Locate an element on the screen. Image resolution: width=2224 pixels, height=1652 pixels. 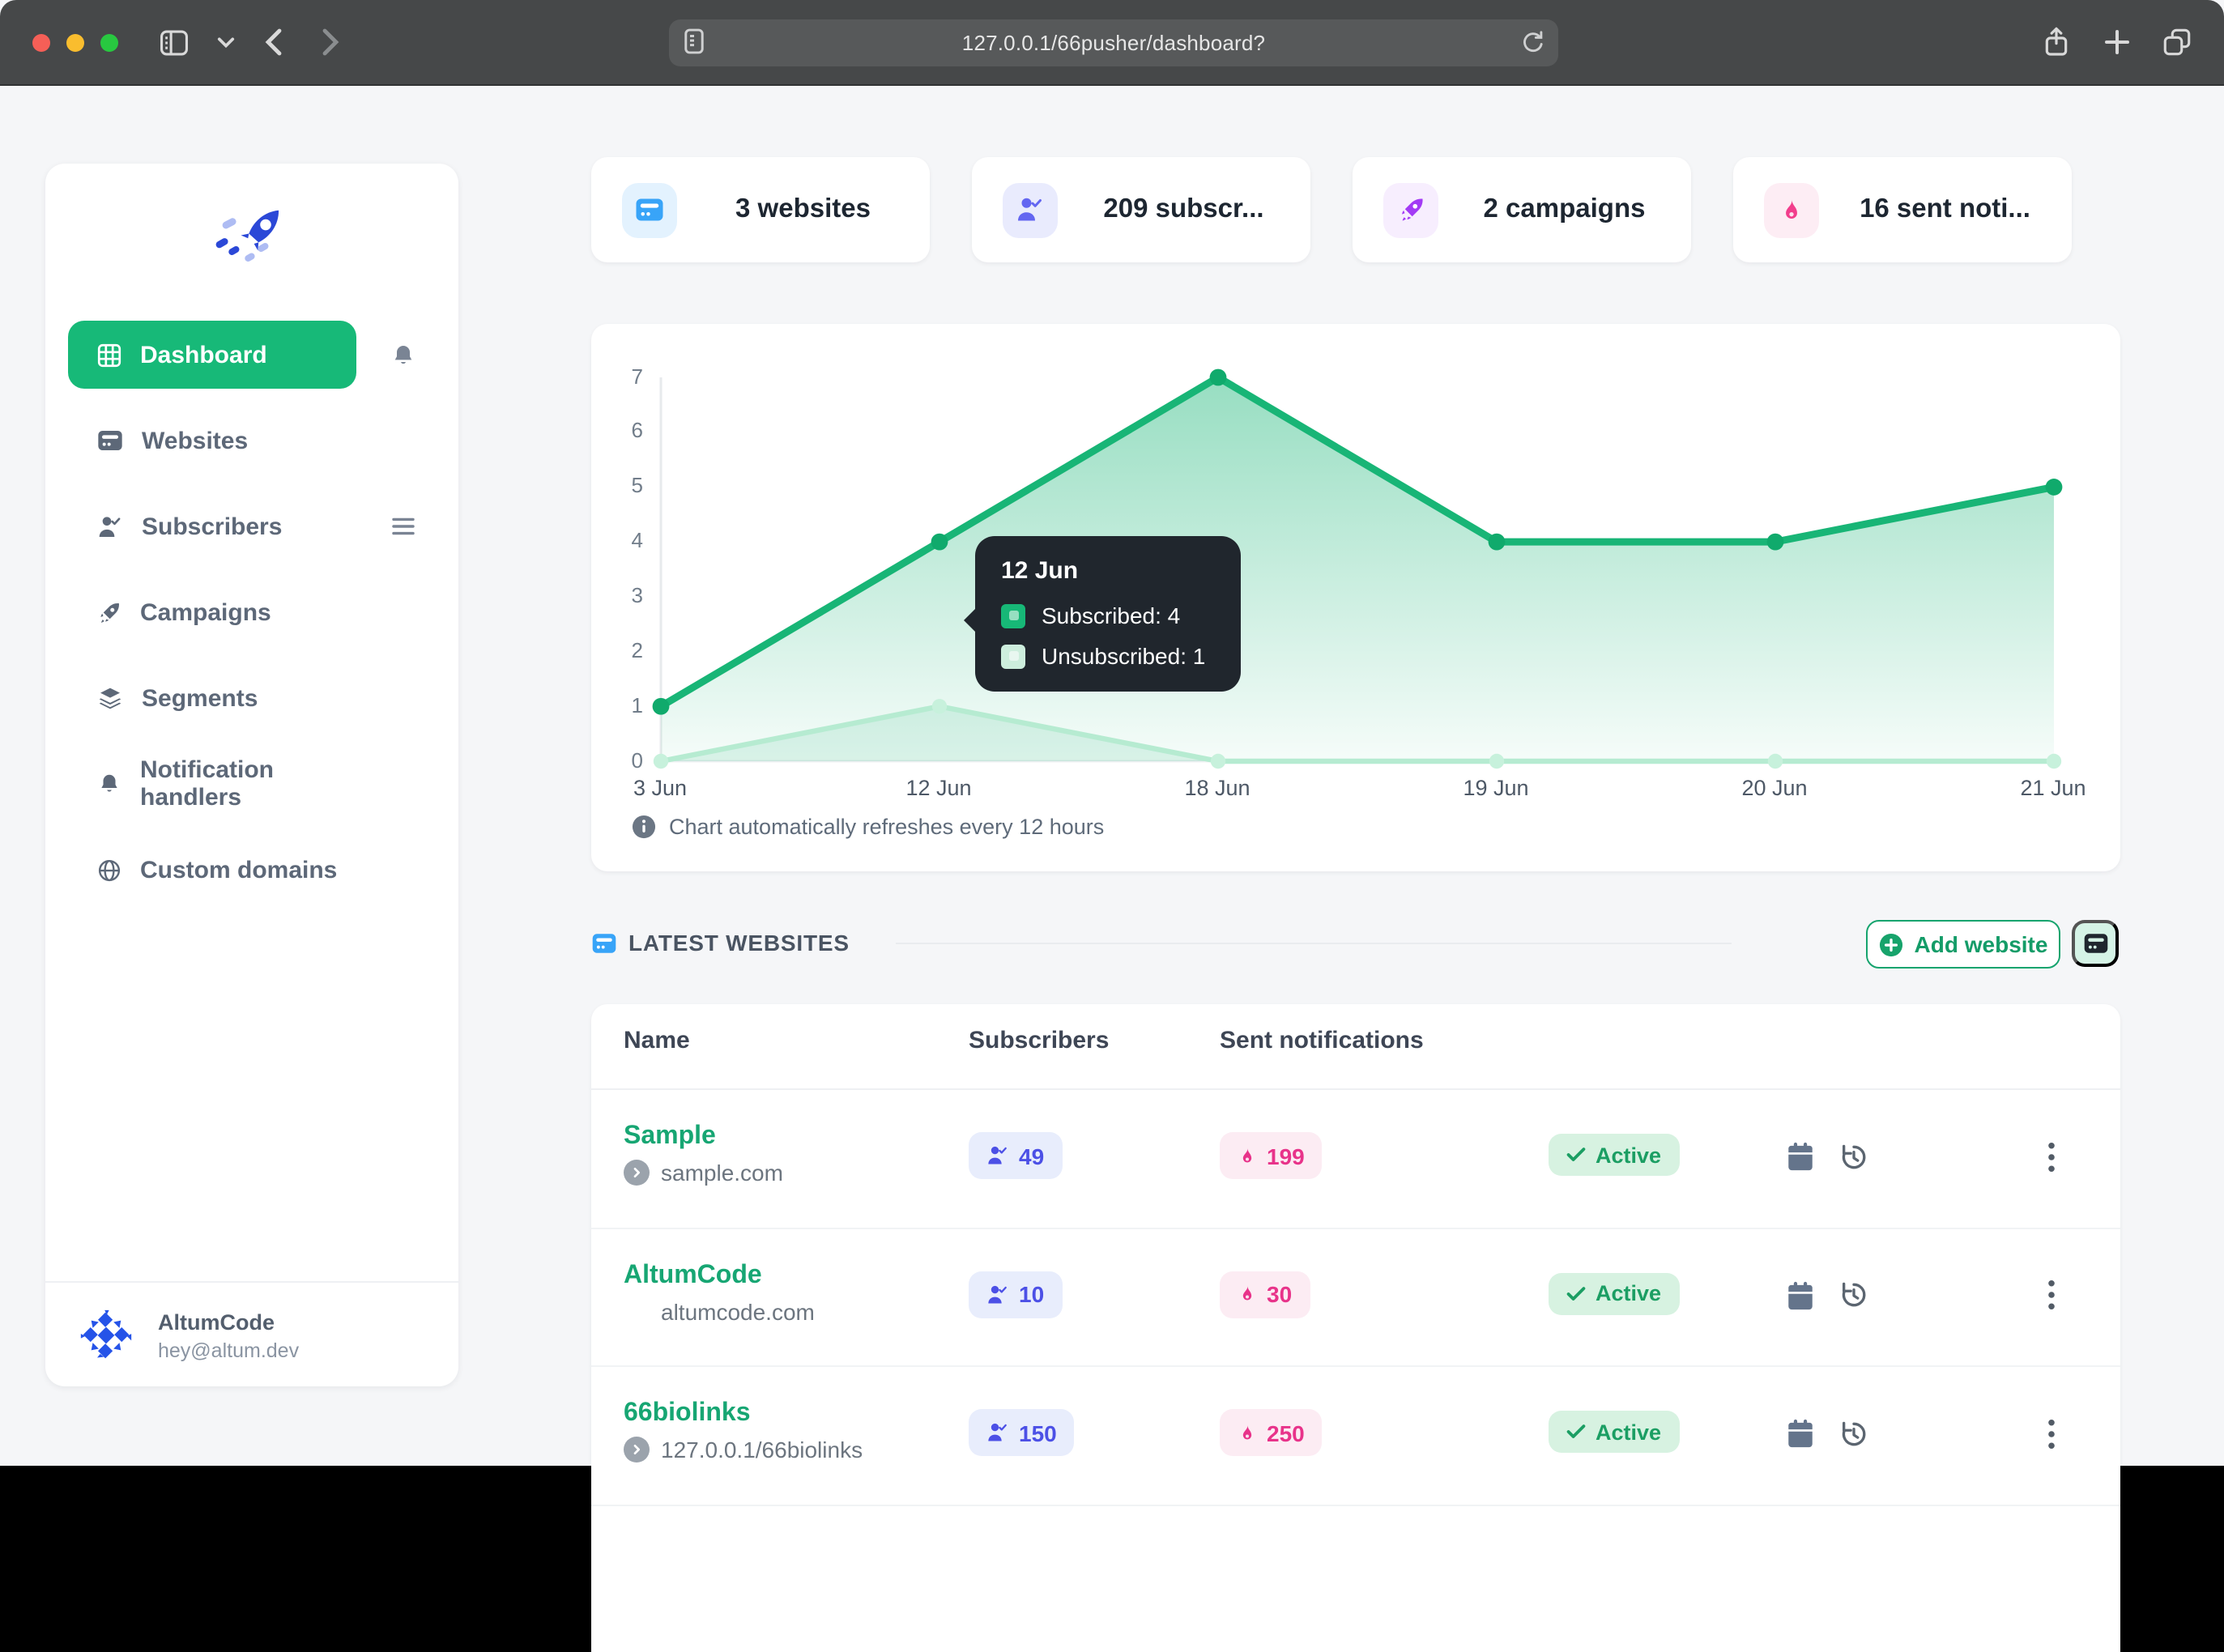
table-header: Name Subscribers Sent notifications is located at coordinates (1355, 1047).